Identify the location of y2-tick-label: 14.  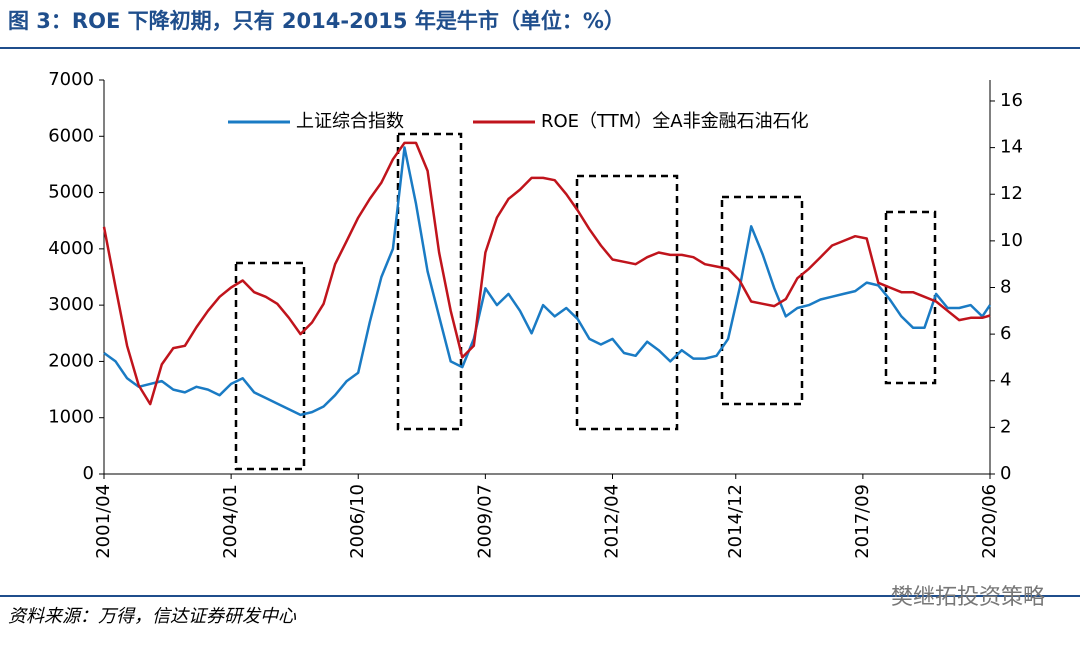
(1011, 147).